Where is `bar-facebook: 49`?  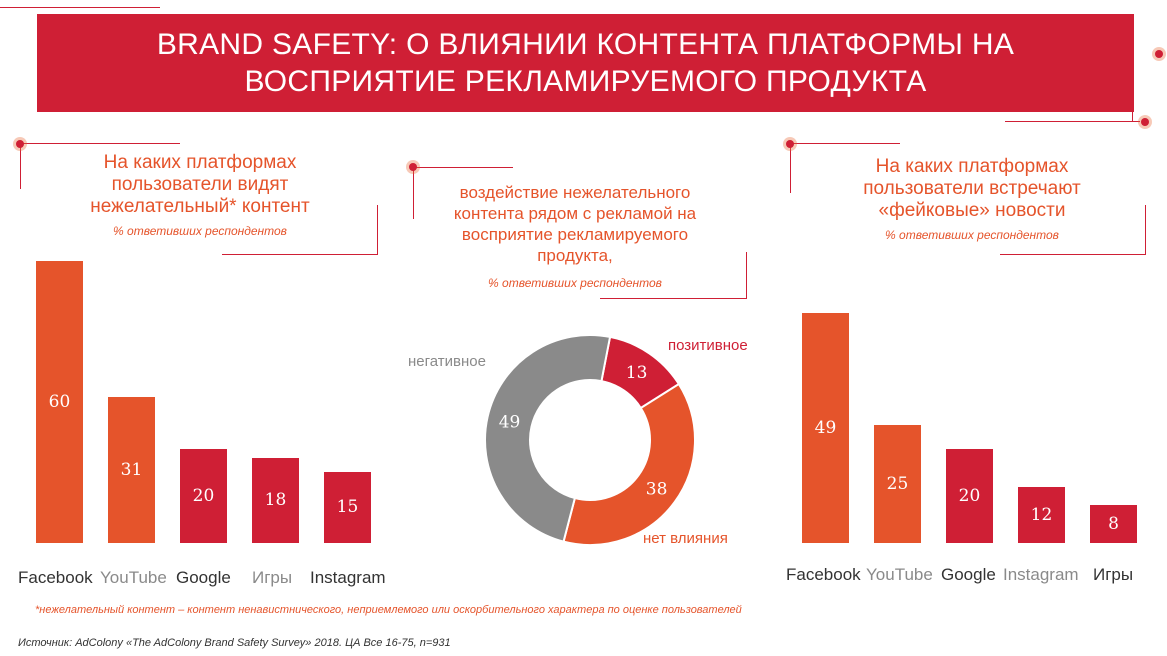
bar-facebook: 49 is located at coordinates (825, 428).